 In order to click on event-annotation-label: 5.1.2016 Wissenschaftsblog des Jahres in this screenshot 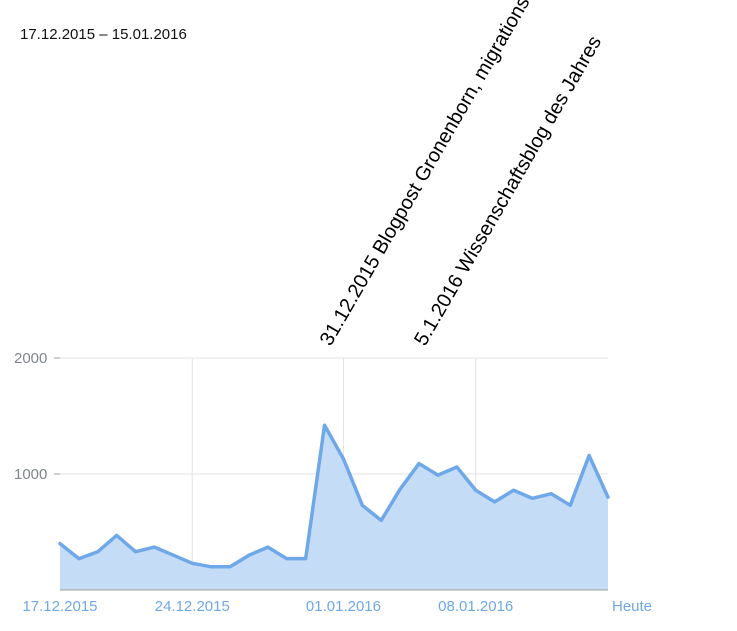, I will do `click(508, 190)`.